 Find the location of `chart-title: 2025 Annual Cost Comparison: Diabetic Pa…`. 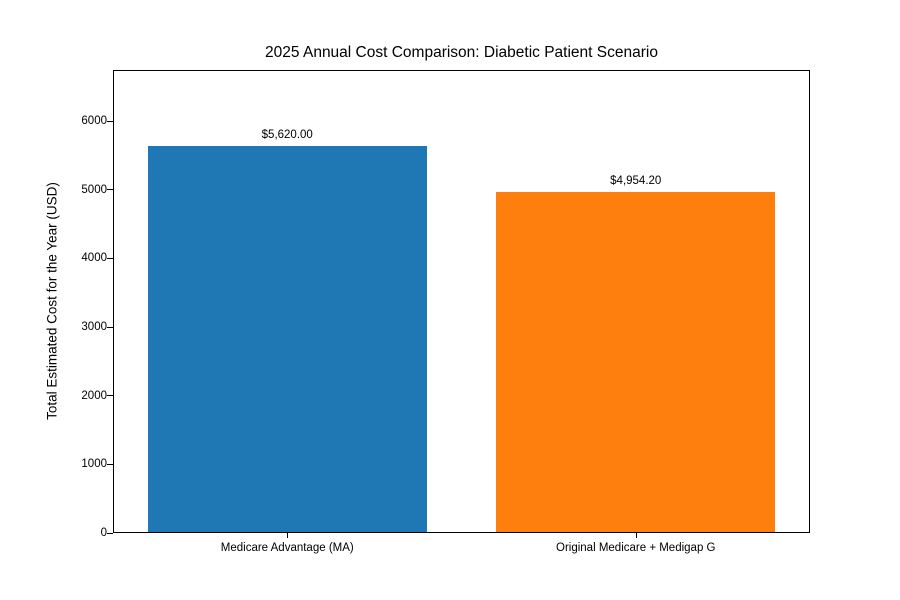

chart-title: 2025 Annual Cost Comparison: Diabetic Pa… is located at coordinates (461, 52).